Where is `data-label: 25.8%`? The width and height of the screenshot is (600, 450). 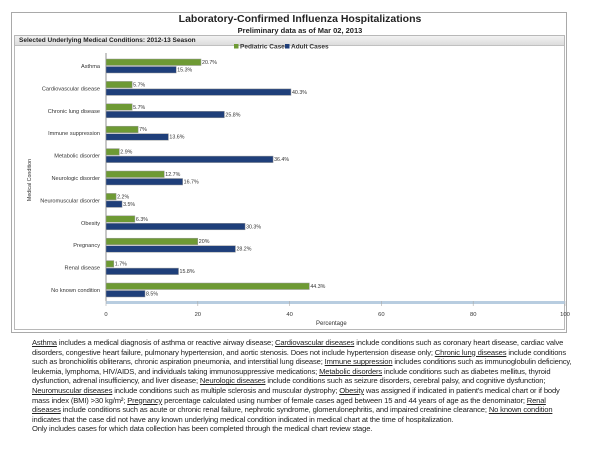 data-label: 25.8% is located at coordinates (232, 115).